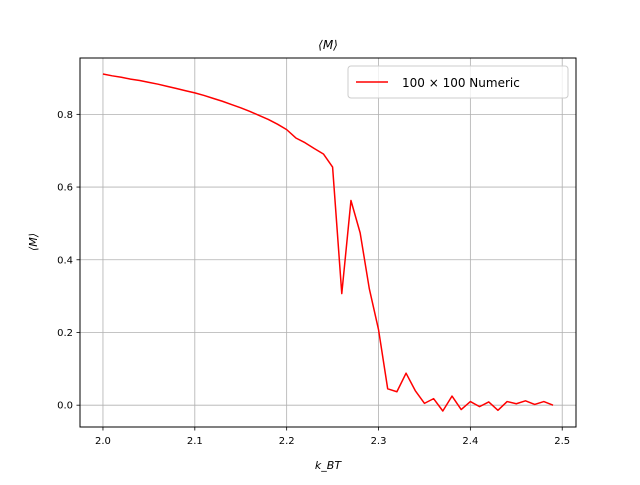 Image resolution: width=640 pixels, height=485 pixels. What do you see at coordinates (33, 242) in the screenshot?
I see `y-axis-label: ⟨M⟩` at bounding box center [33, 242].